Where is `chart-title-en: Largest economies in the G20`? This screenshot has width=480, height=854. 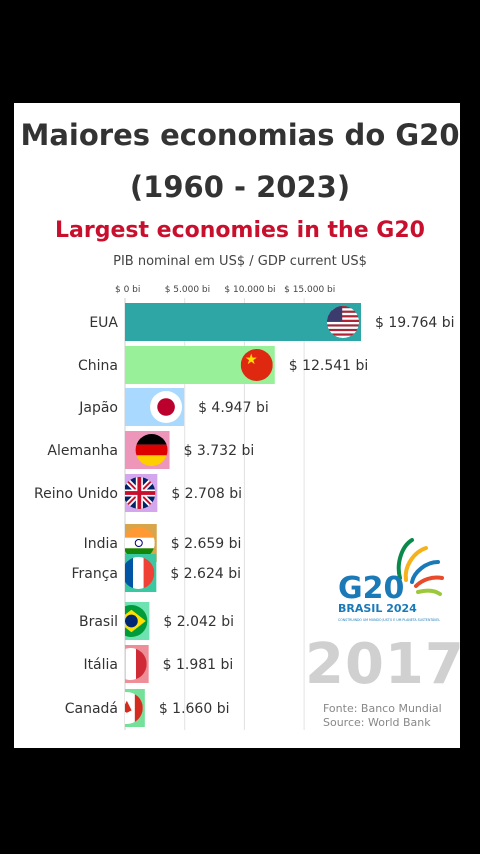 chart-title-en: Largest economies in the G20 is located at coordinates (240, 230).